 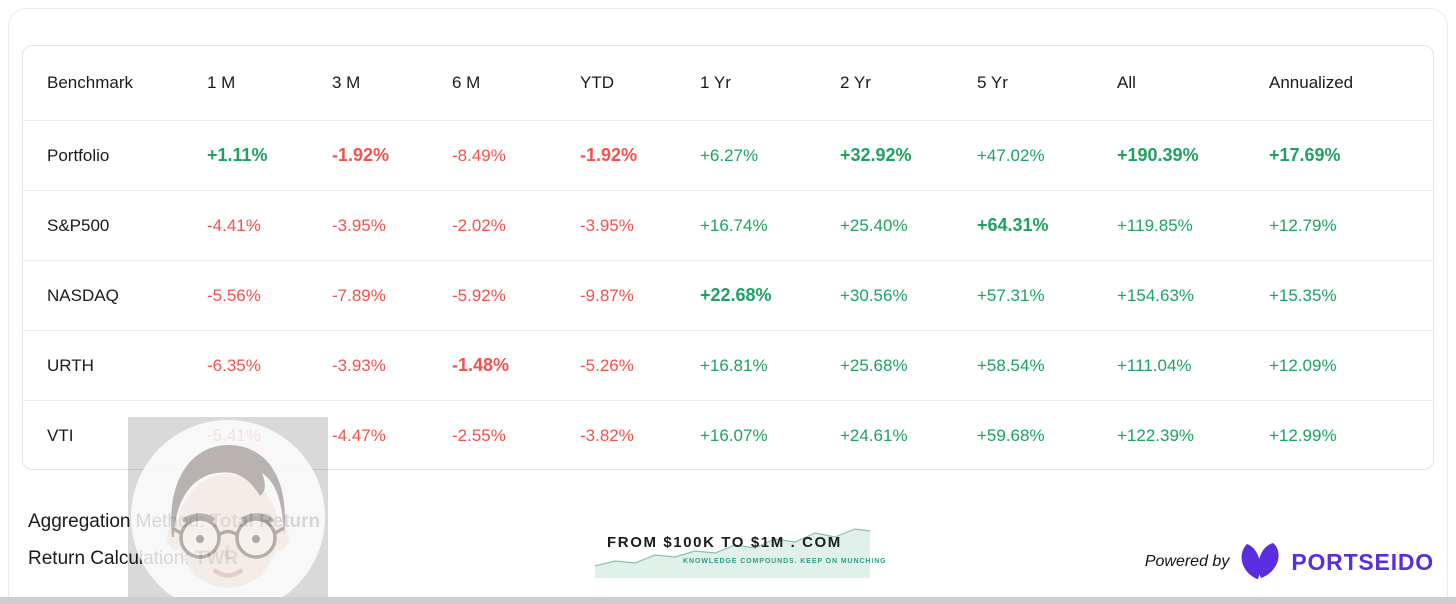 What do you see at coordinates (736, 295) in the screenshot?
I see `return-value-1-yr: +22.68%` at bounding box center [736, 295].